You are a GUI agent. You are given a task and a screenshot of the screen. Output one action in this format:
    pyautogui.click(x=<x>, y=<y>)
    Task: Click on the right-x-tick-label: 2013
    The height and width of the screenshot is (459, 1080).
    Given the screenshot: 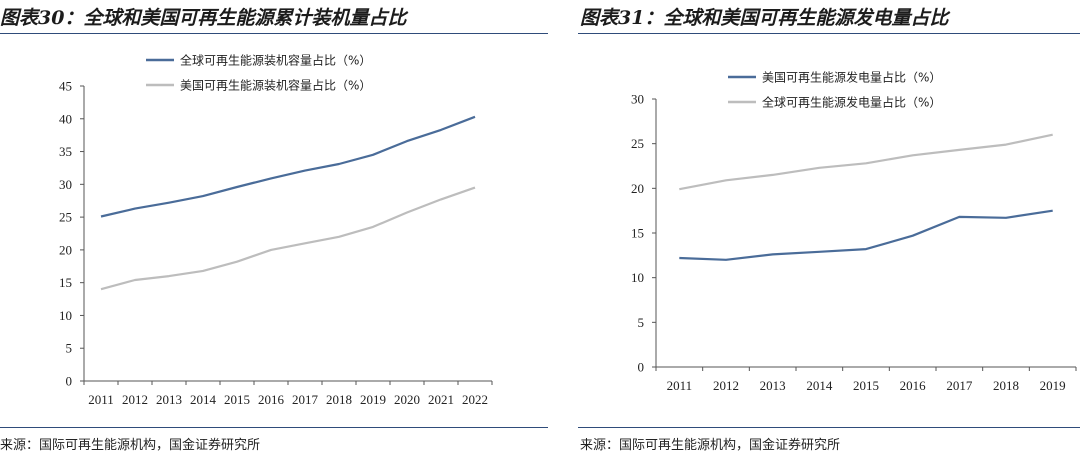 What is the action you would take?
    pyautogui.click(x=773, y=385)
    